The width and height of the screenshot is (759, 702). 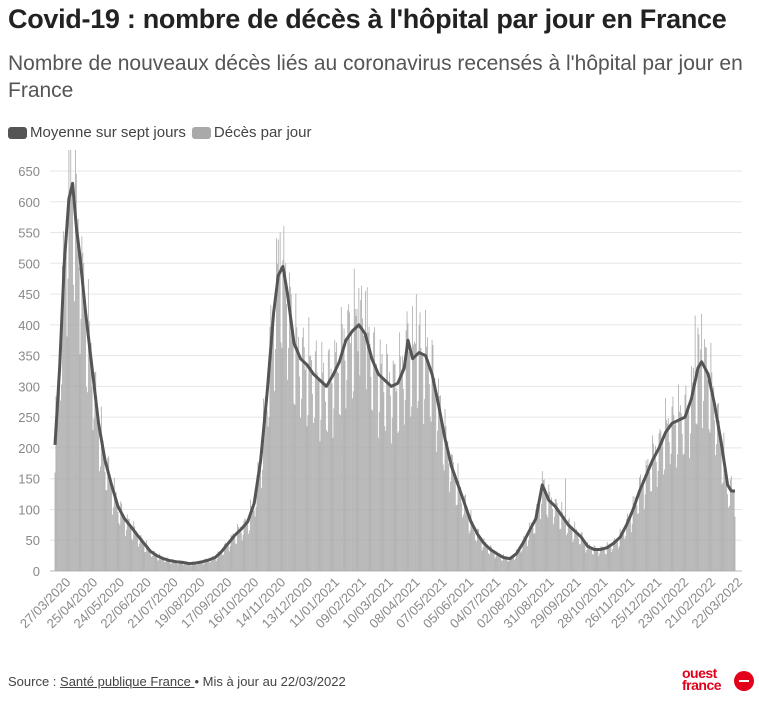 I want to click on source-link: Santé publique France, so click(x=127, y=681).